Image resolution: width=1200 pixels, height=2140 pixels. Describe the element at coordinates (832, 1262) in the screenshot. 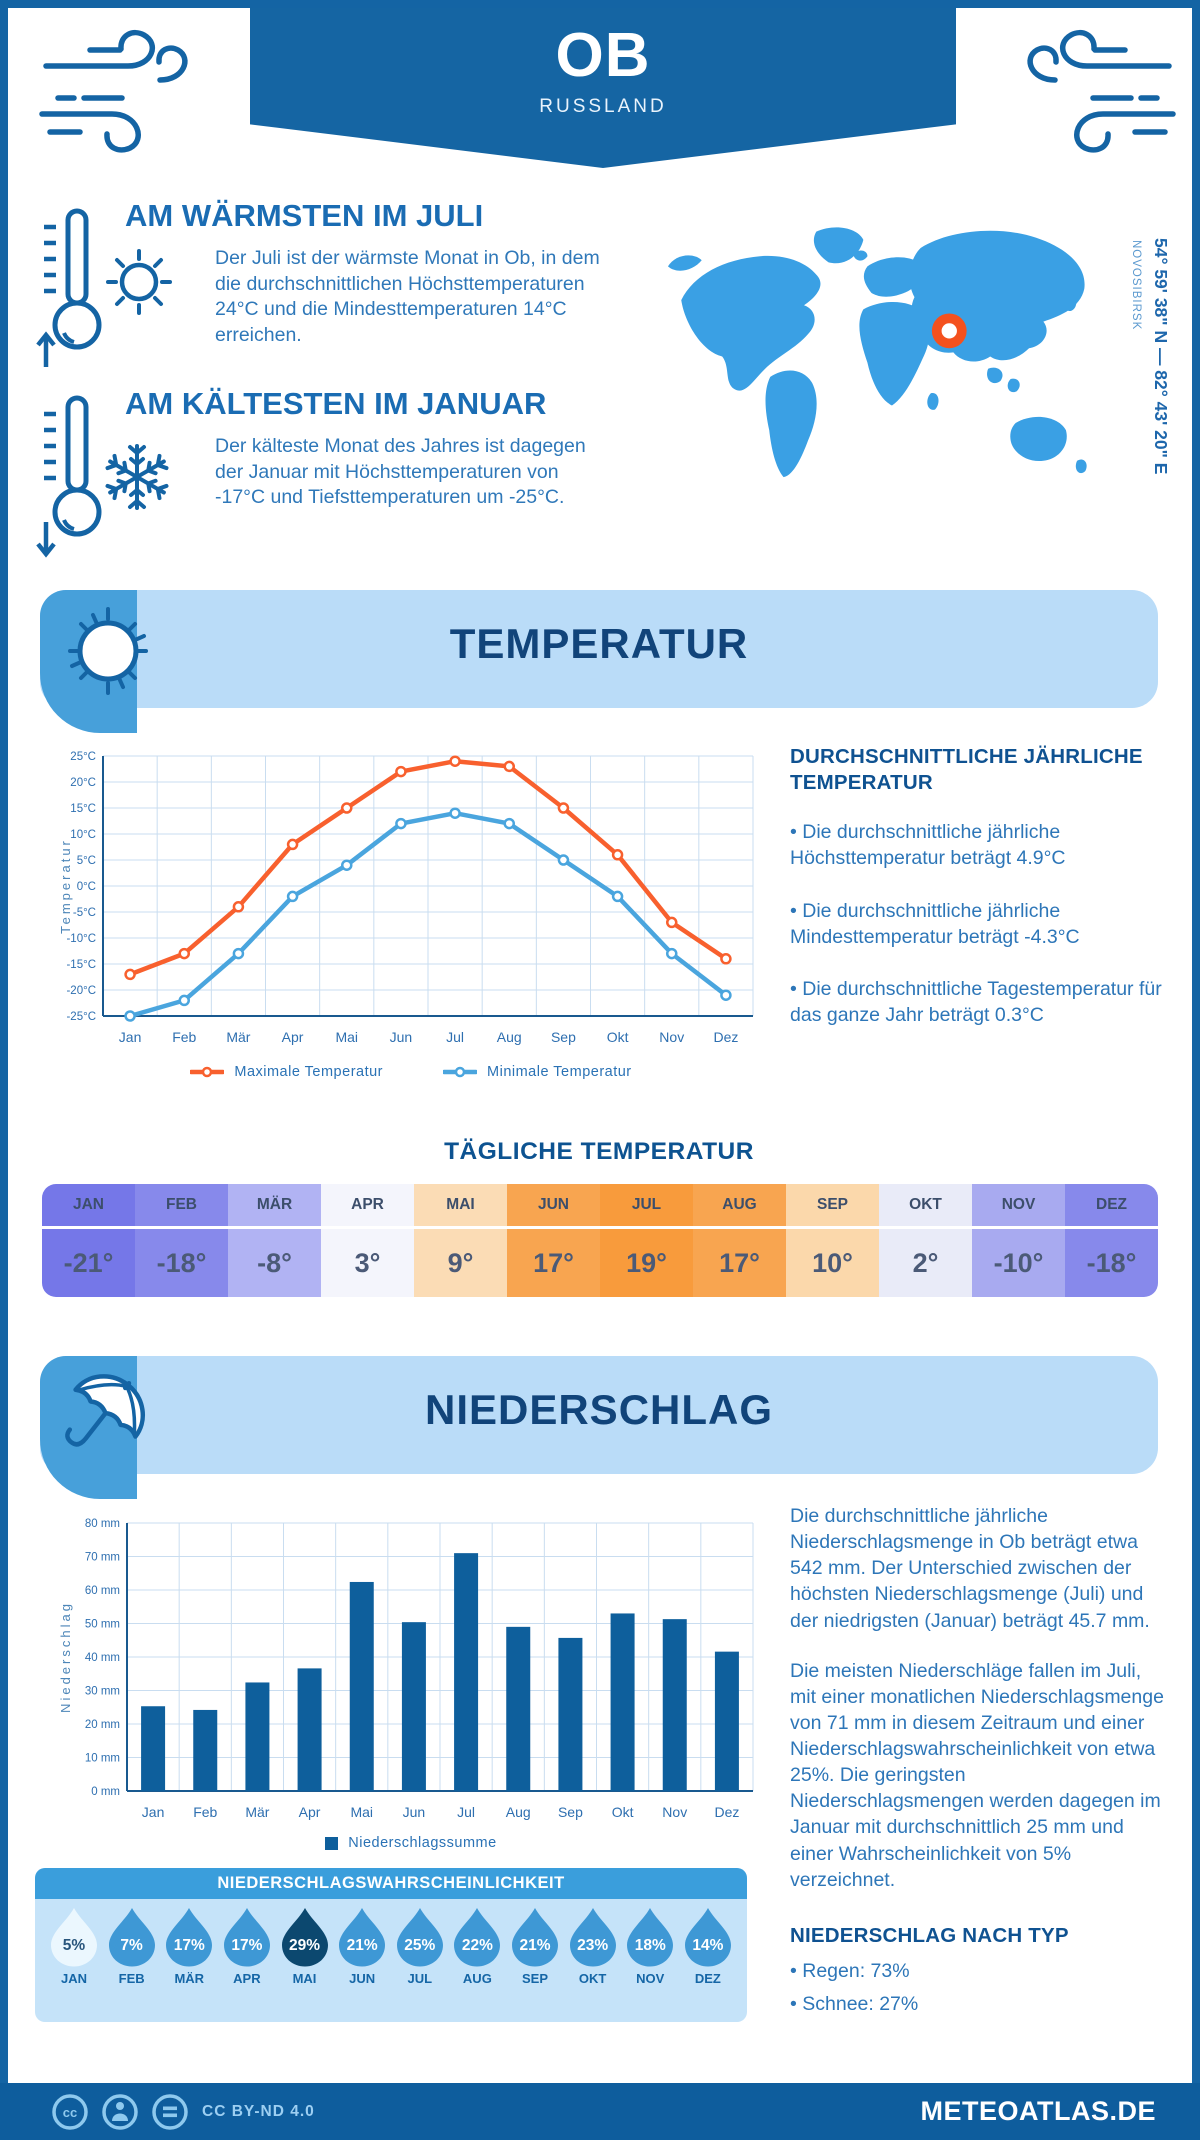

I see `daily-temp-value: 10°` at that location.